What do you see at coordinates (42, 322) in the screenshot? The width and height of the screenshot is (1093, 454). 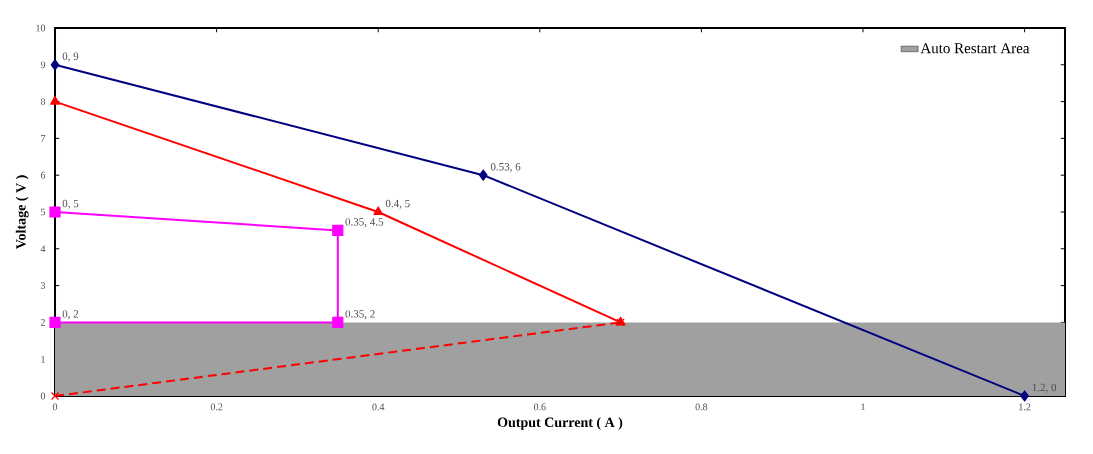 I see `y-tick-label: 2` at bounding box center [42, 322].